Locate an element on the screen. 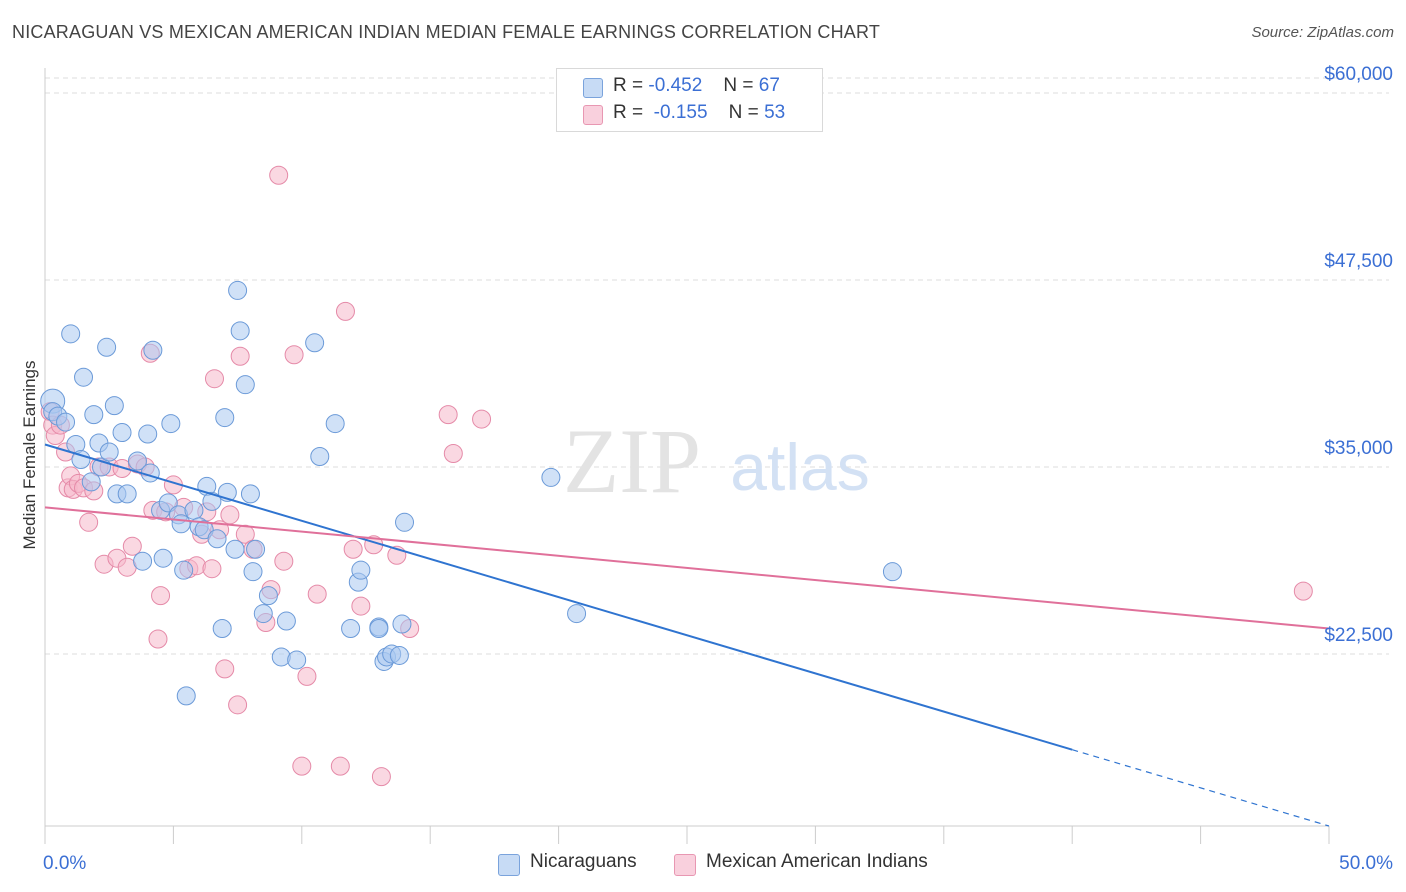 The image size is (1406, 892). legend-r-label: R = is located at coordinates (628, 85).